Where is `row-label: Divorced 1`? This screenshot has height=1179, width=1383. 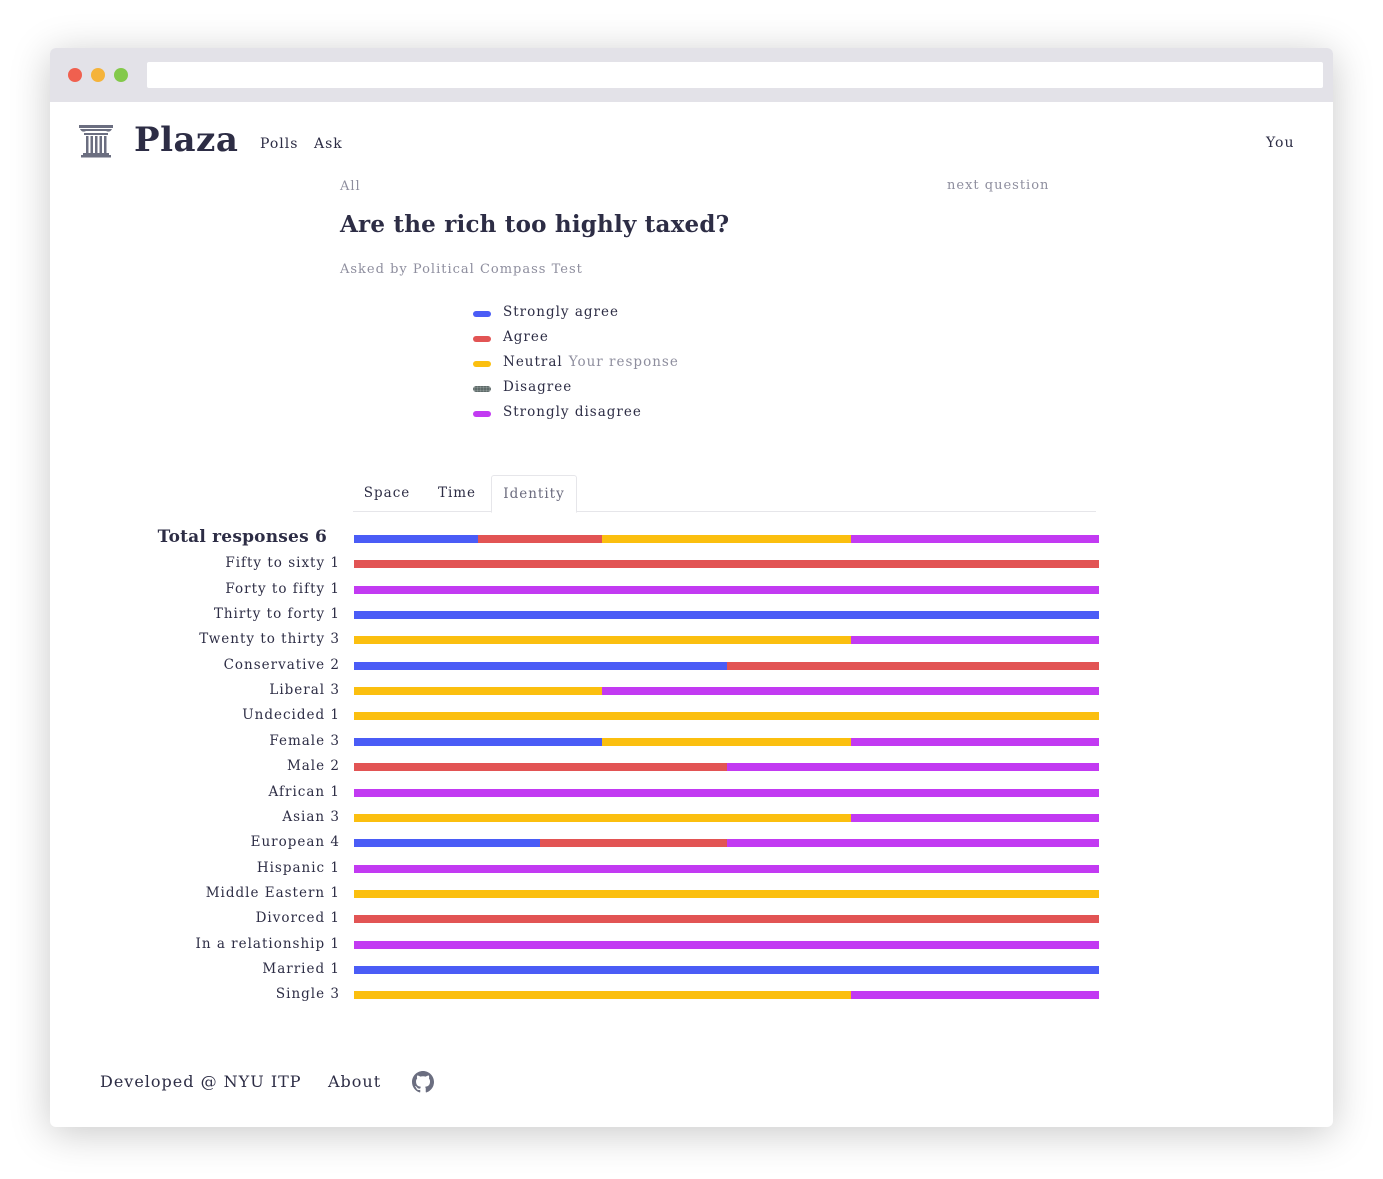 row-label: Divorced 1 is located at coordinates (297, 918).